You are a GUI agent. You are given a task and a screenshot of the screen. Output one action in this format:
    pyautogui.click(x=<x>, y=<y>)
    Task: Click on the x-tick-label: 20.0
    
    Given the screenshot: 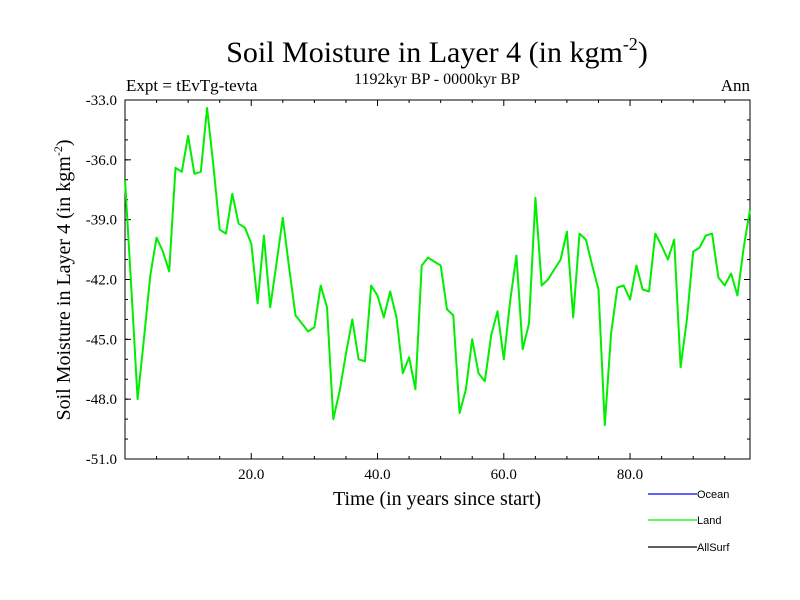 What is the action you would take?
    pyautogui.click(x=251, y=475)
    